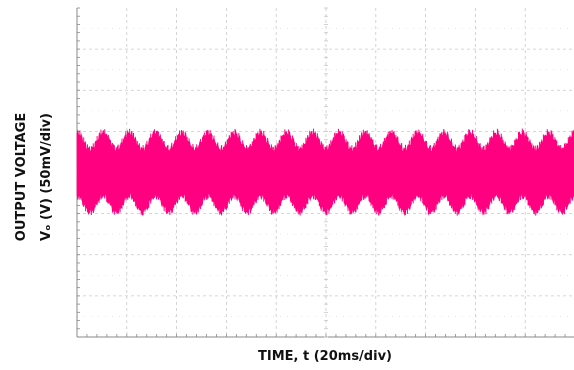  Describe the element at coordinates (325, 356) in the screenshot. I see `x-axis-title: TIME, t (20ms/div)` at that location.